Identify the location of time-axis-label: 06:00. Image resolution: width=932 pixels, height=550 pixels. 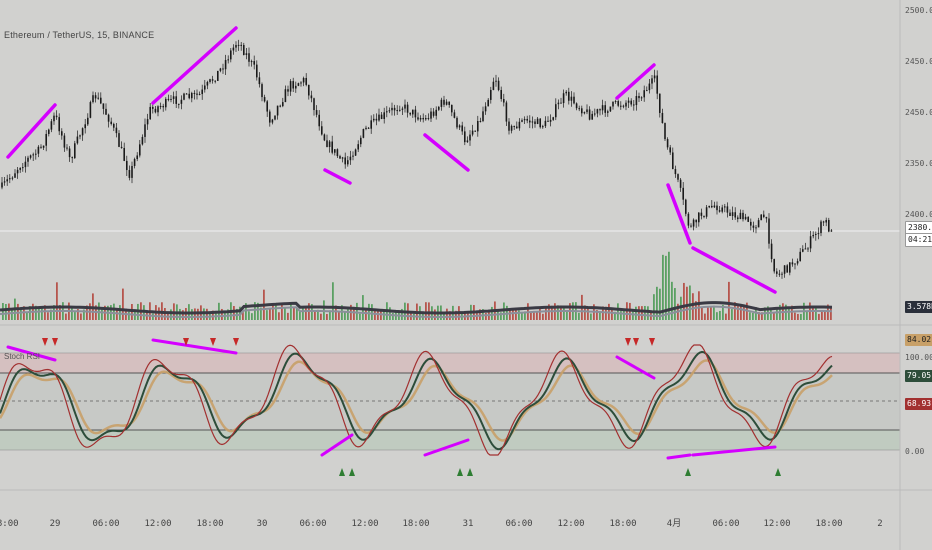
(105, 524).